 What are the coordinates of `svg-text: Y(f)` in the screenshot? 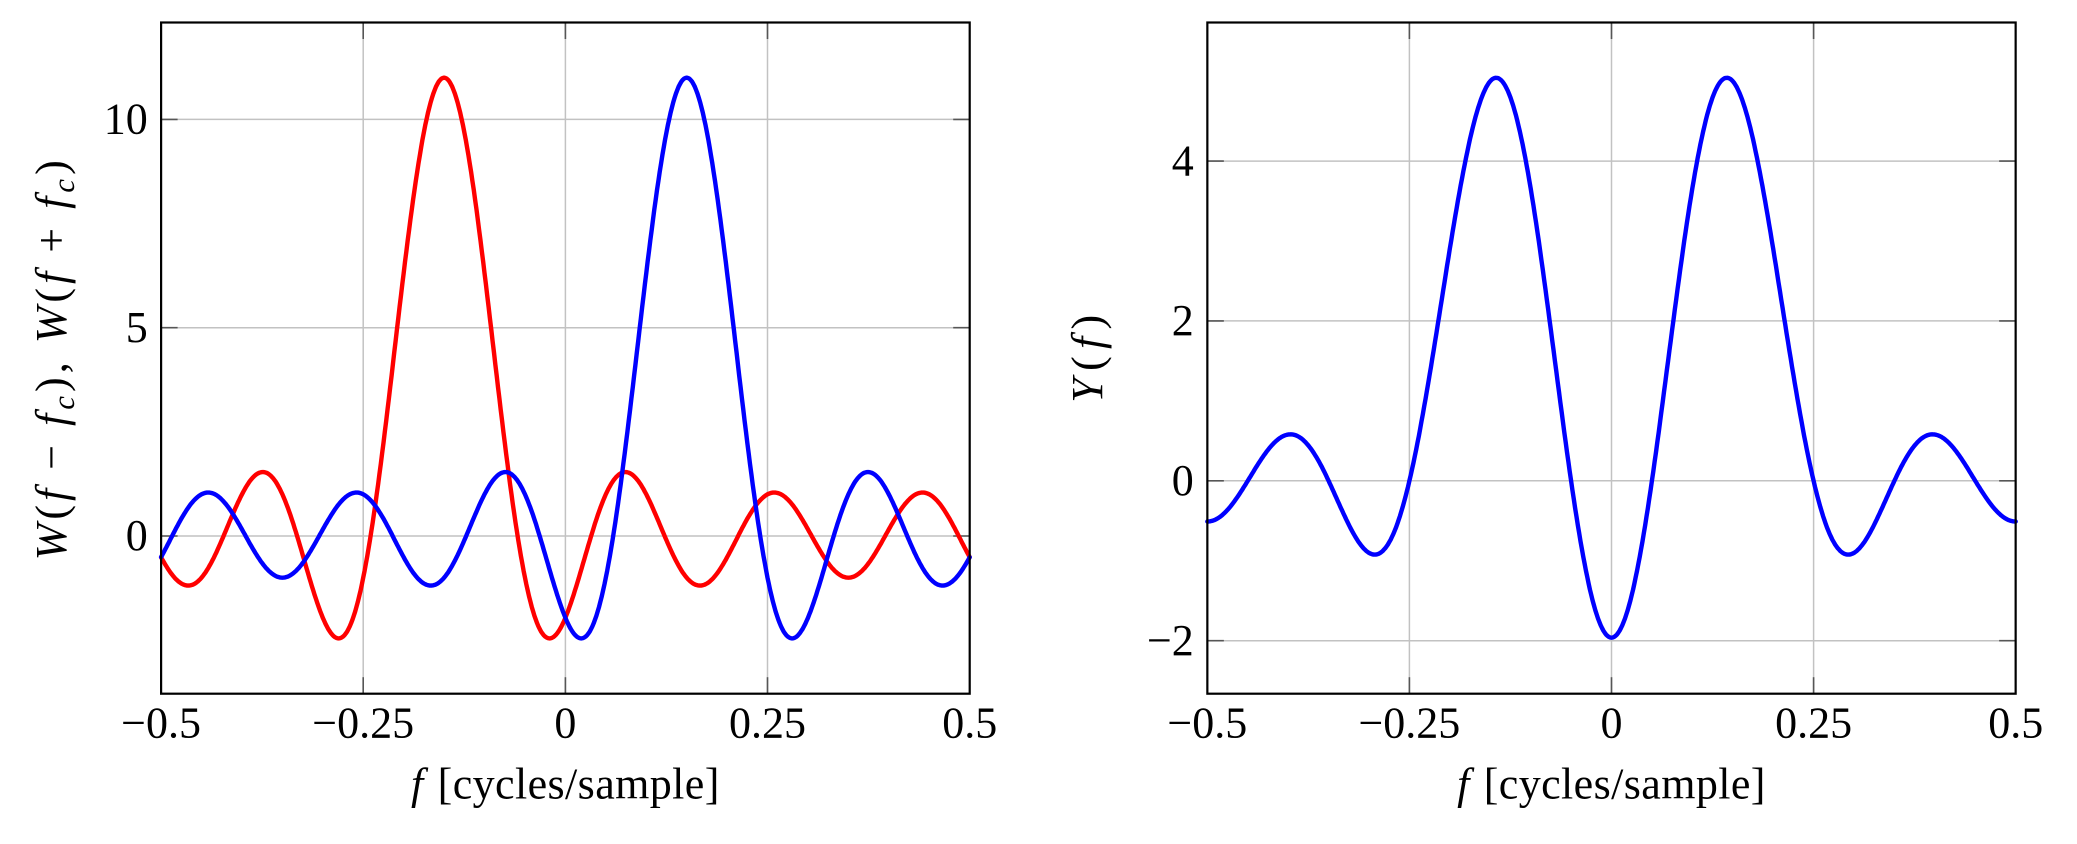 It's located at (1087, 354).